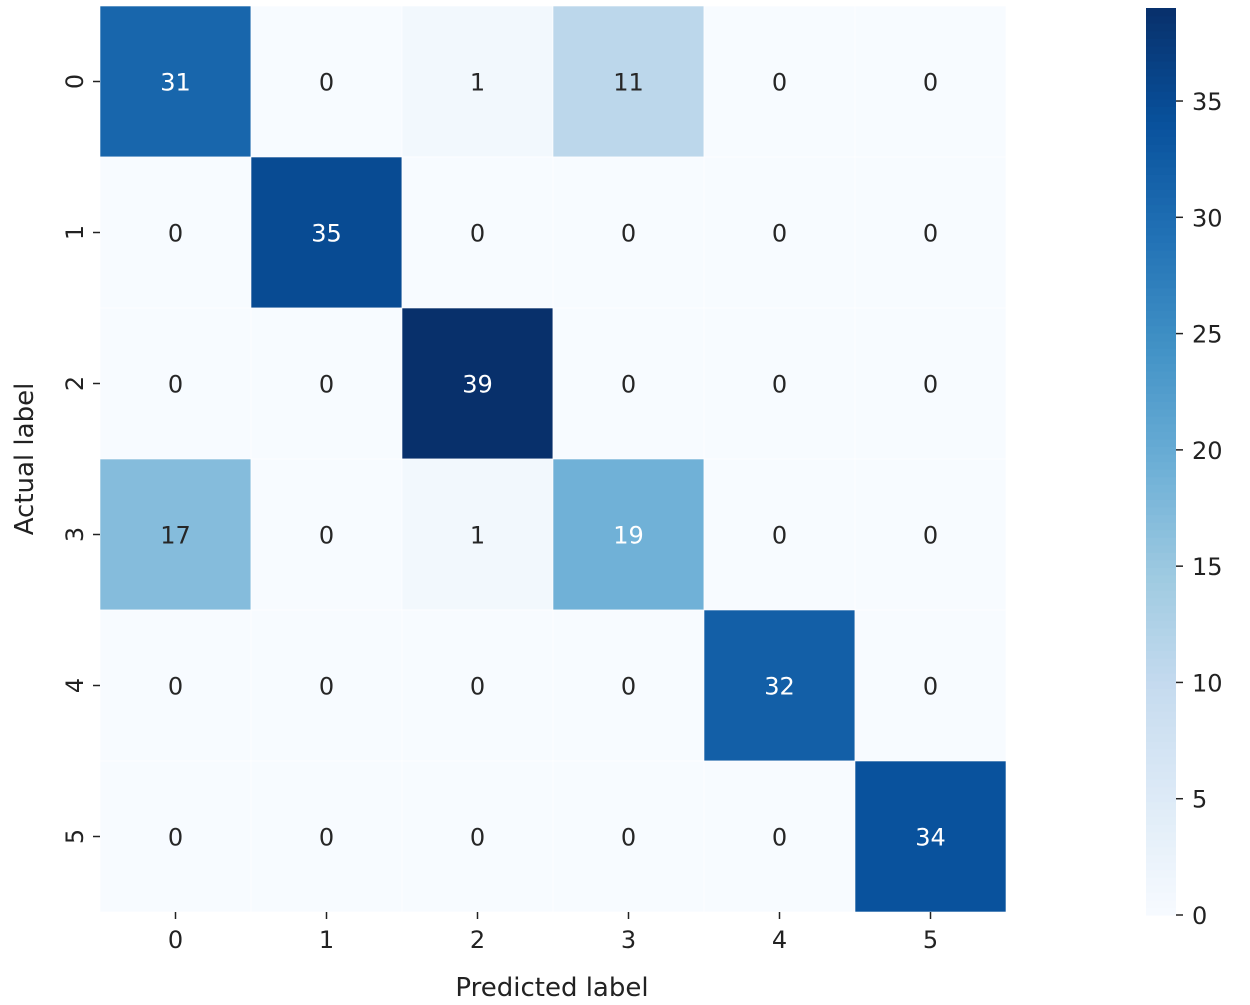 The height and width of the screenshot is (1005, 1250). Describe the element at coordinates (551, 988) in the screenshot. I see `x-axis-label: Predicted label` at that location.